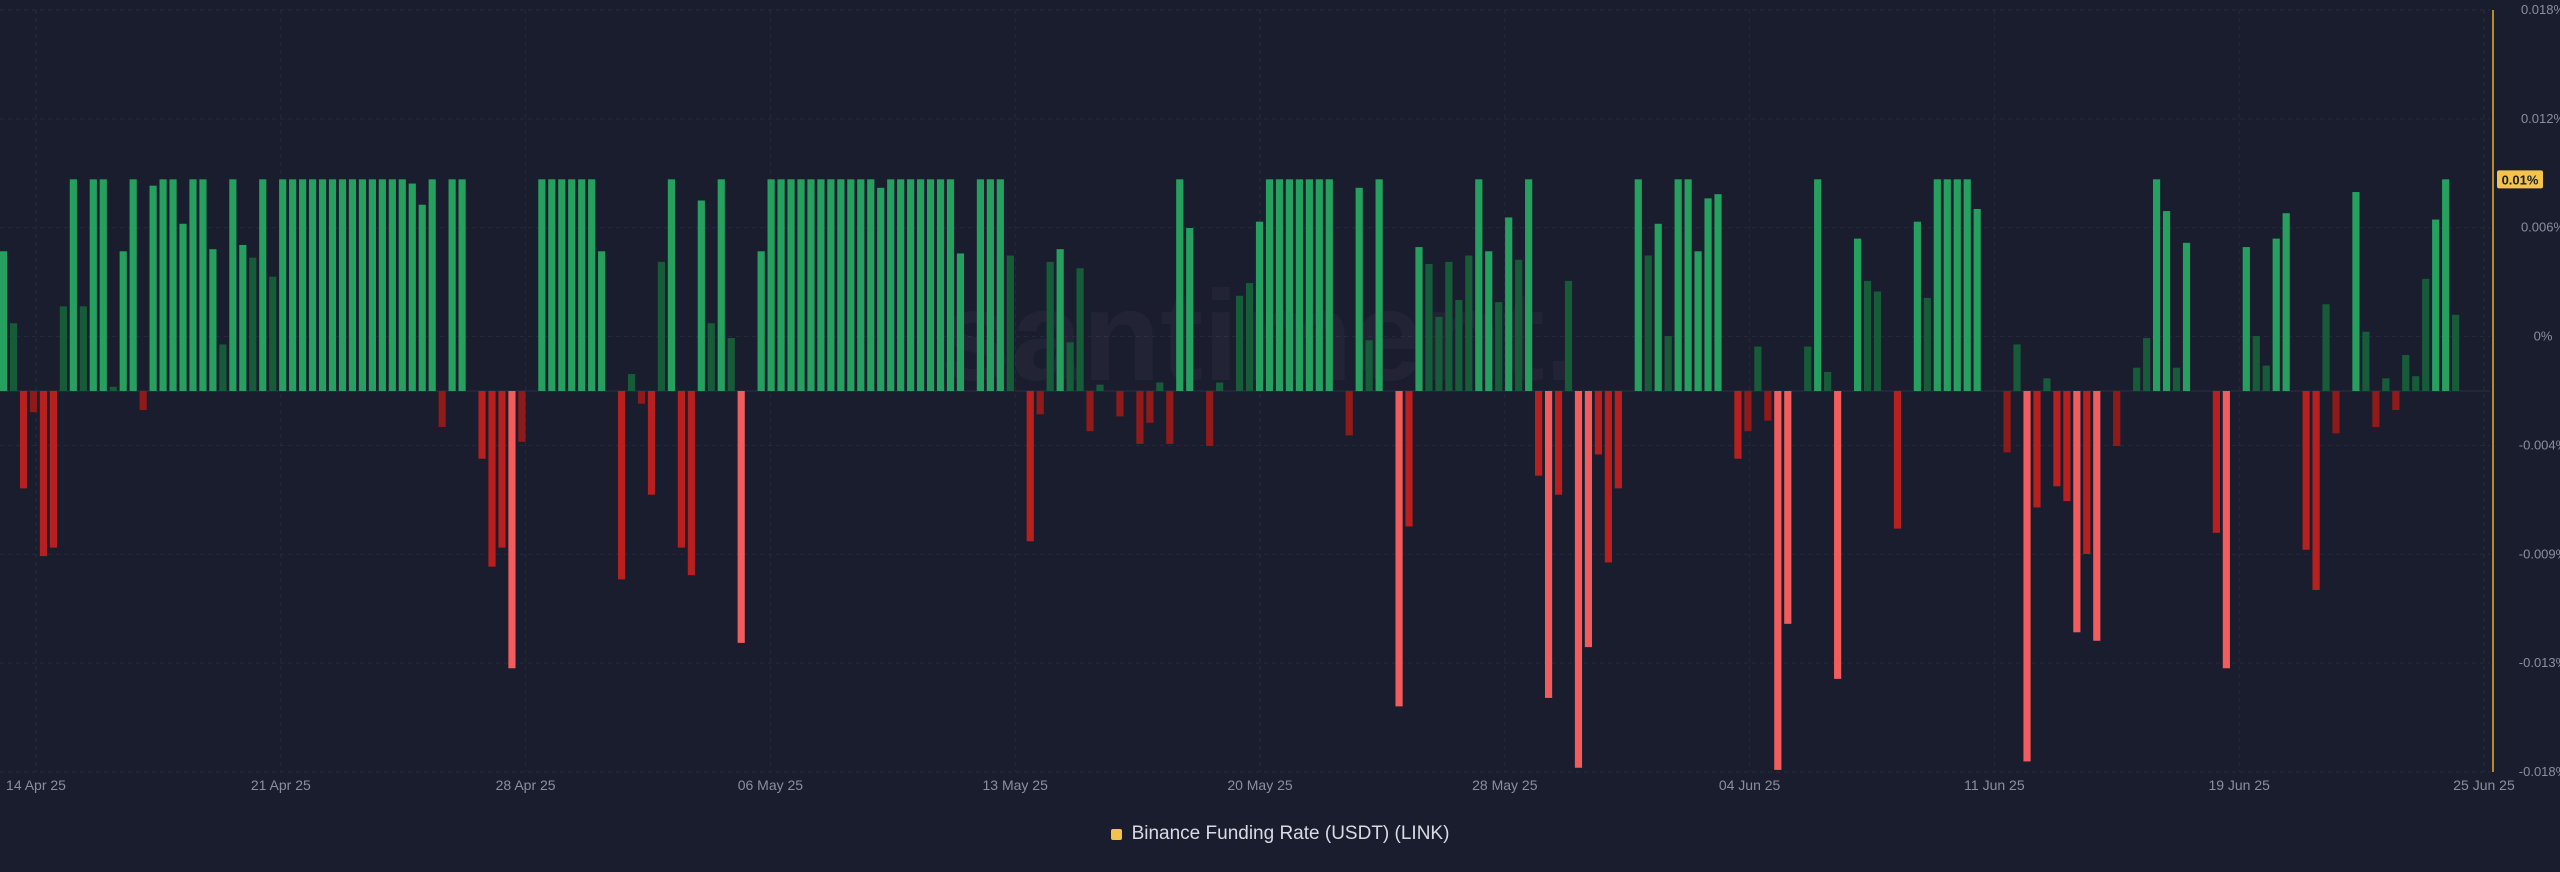  Describe the element at coordinates (1016, 785) in the screenshot. I see `x-tick-label: 13 May 25` at that location.